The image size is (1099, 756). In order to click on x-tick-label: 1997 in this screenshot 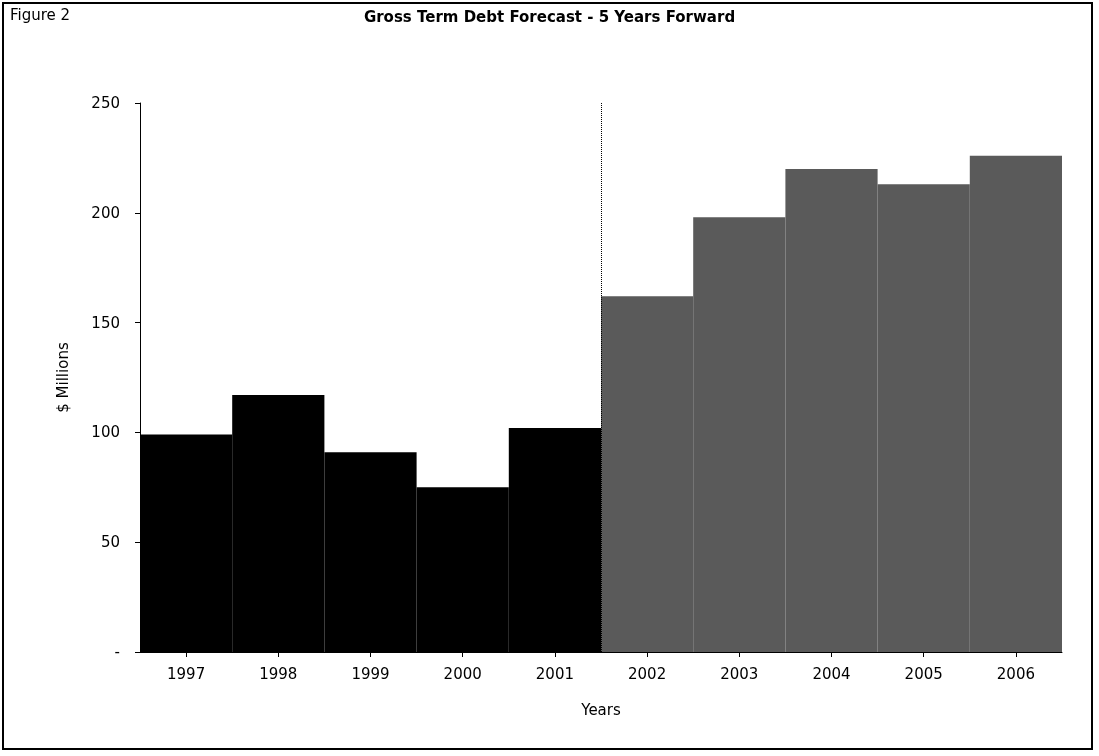, I will do `click(186, 673)`.